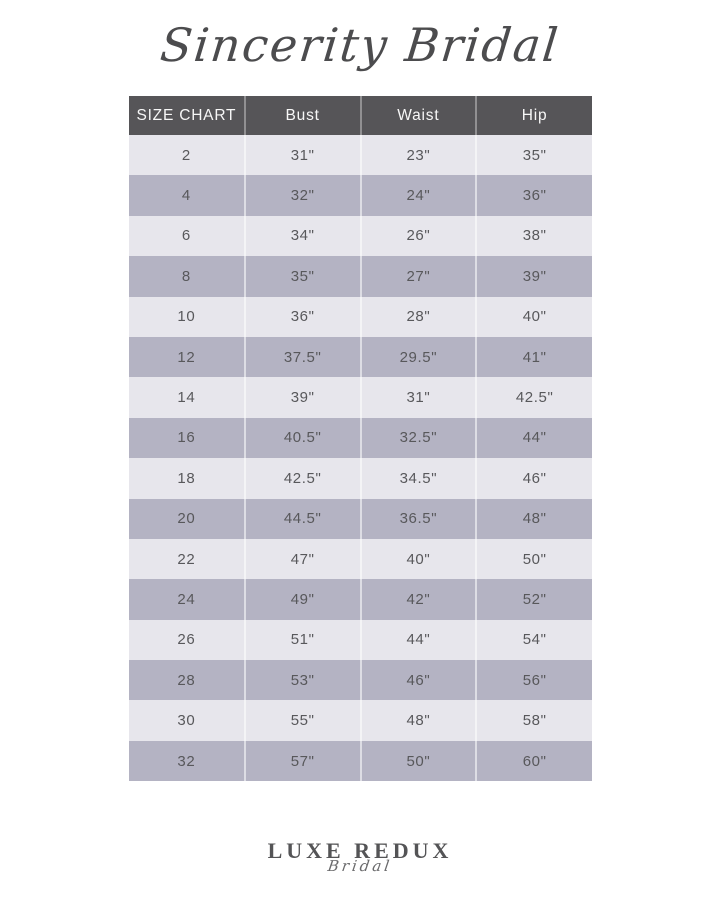 The width and height of the screenshot is (720, 900). I want to click on header-size-chart: SIZE CHART, so click(187, 115).